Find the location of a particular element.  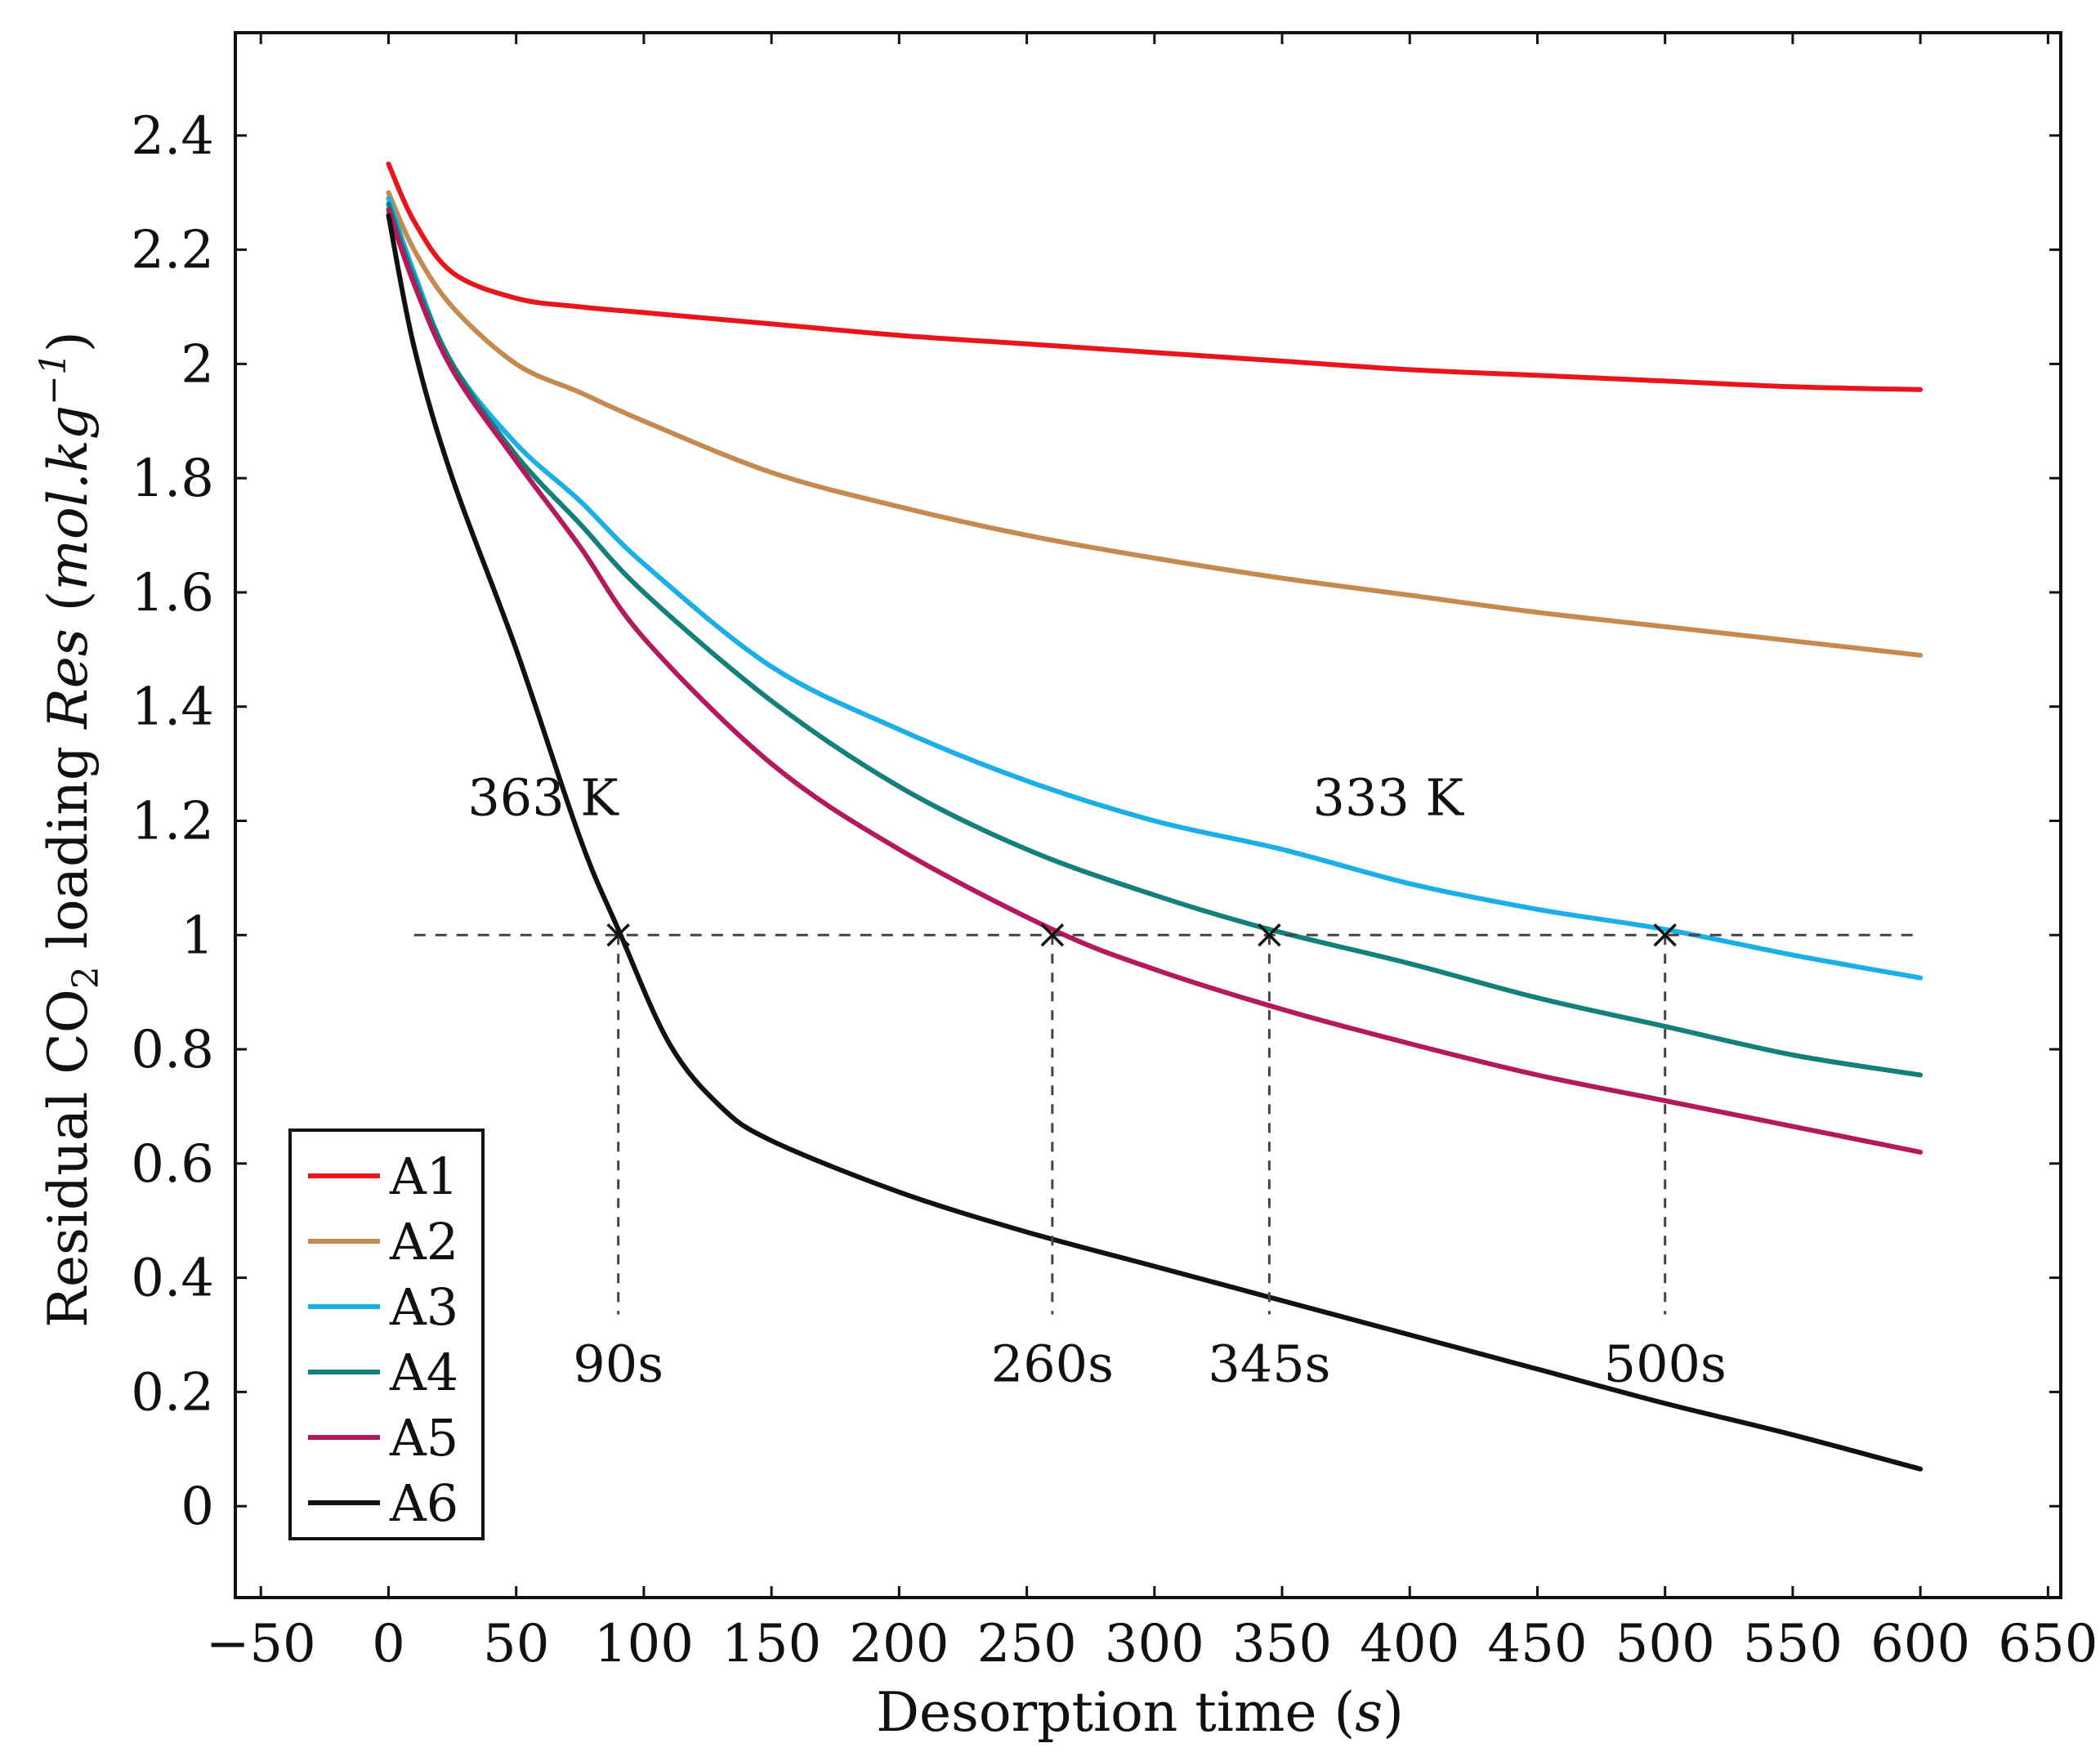

marker-time-label: 260s is located at coordinates (1052, 1363).